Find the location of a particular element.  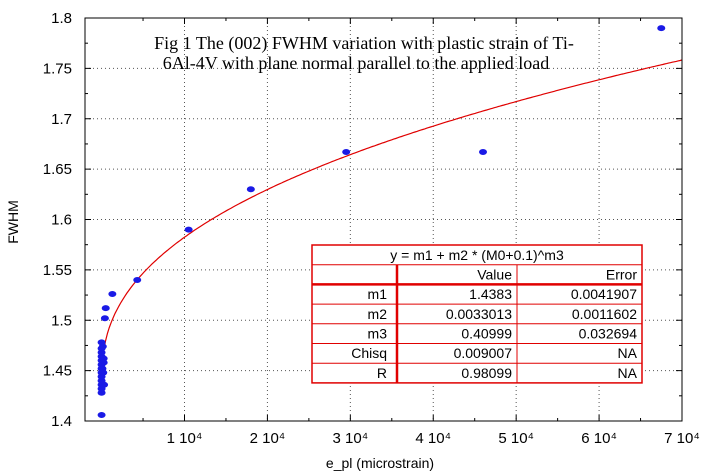

fit-table-param-name: m2 is located at coordinates (378, 314).